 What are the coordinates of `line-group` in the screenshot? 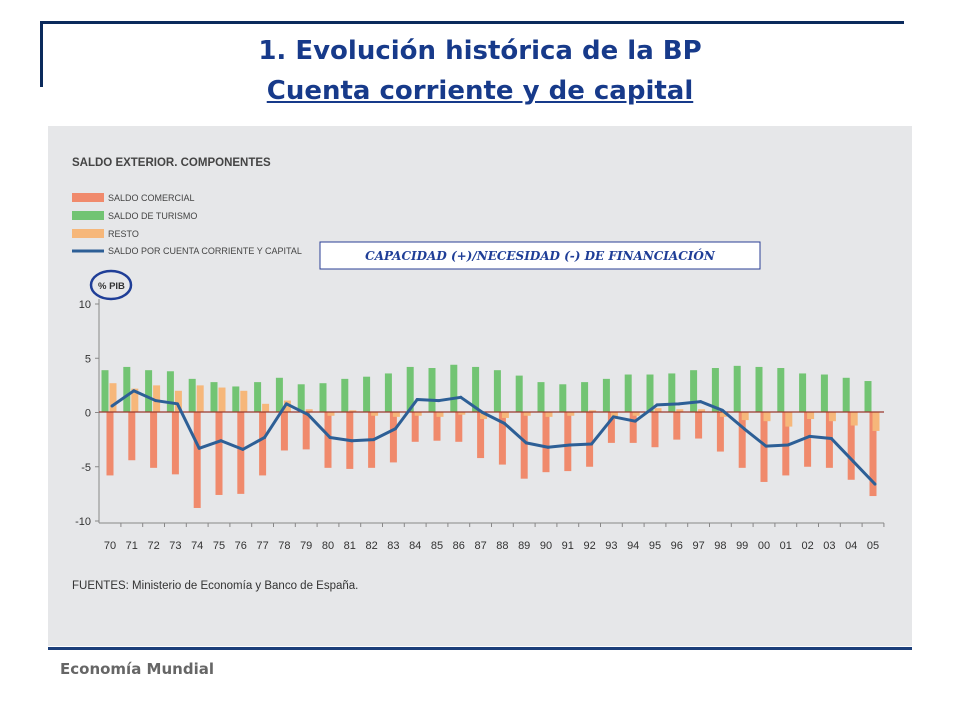 It's located at (493, 437).